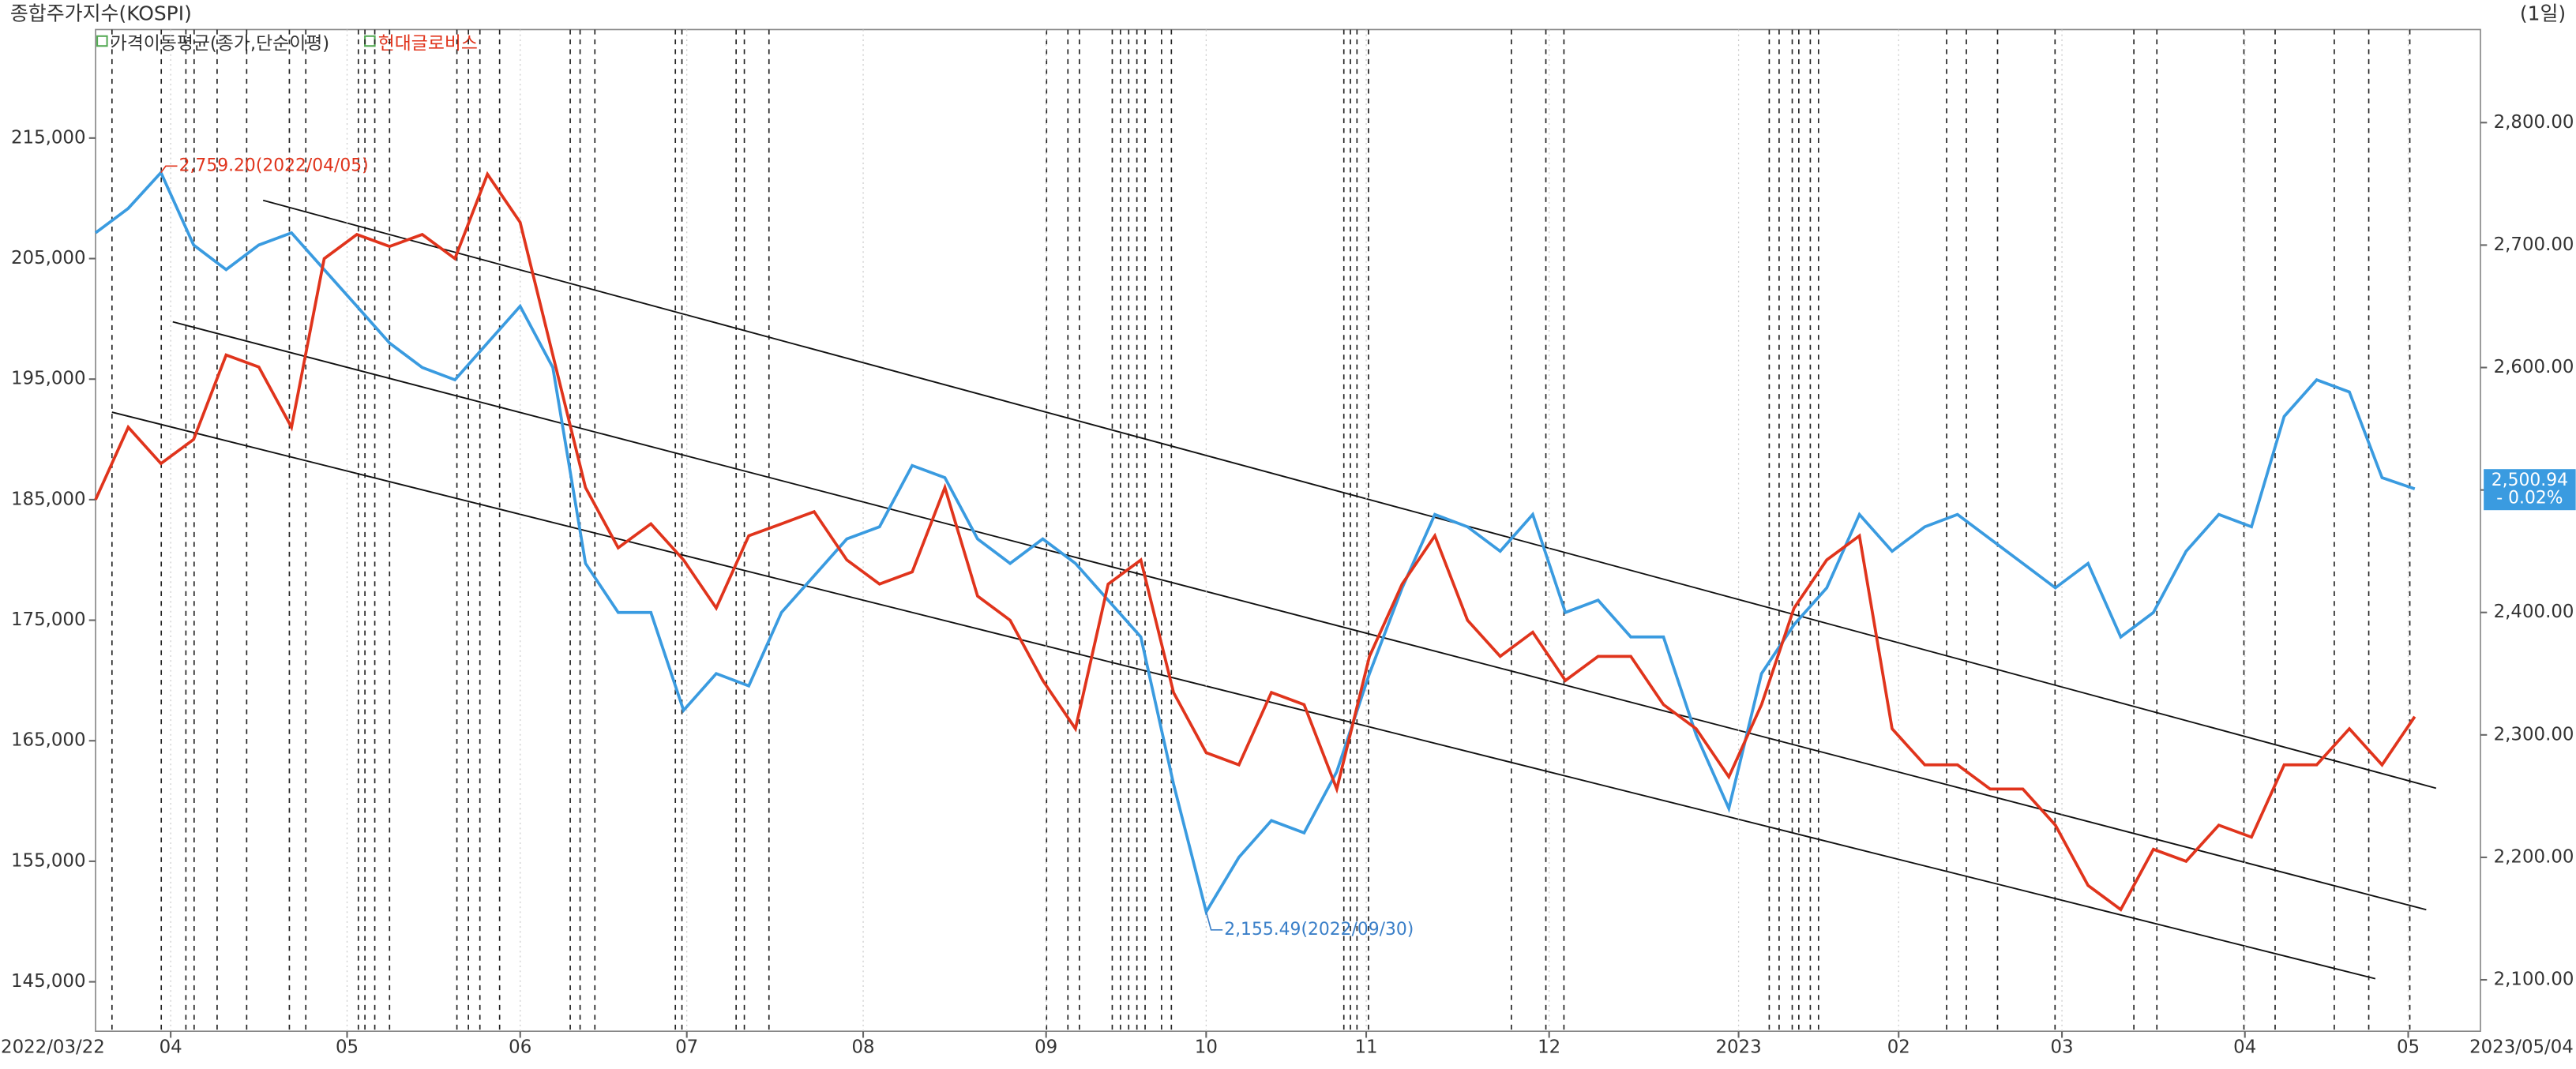  I want to click on period: (1일), so click(2543, 13).